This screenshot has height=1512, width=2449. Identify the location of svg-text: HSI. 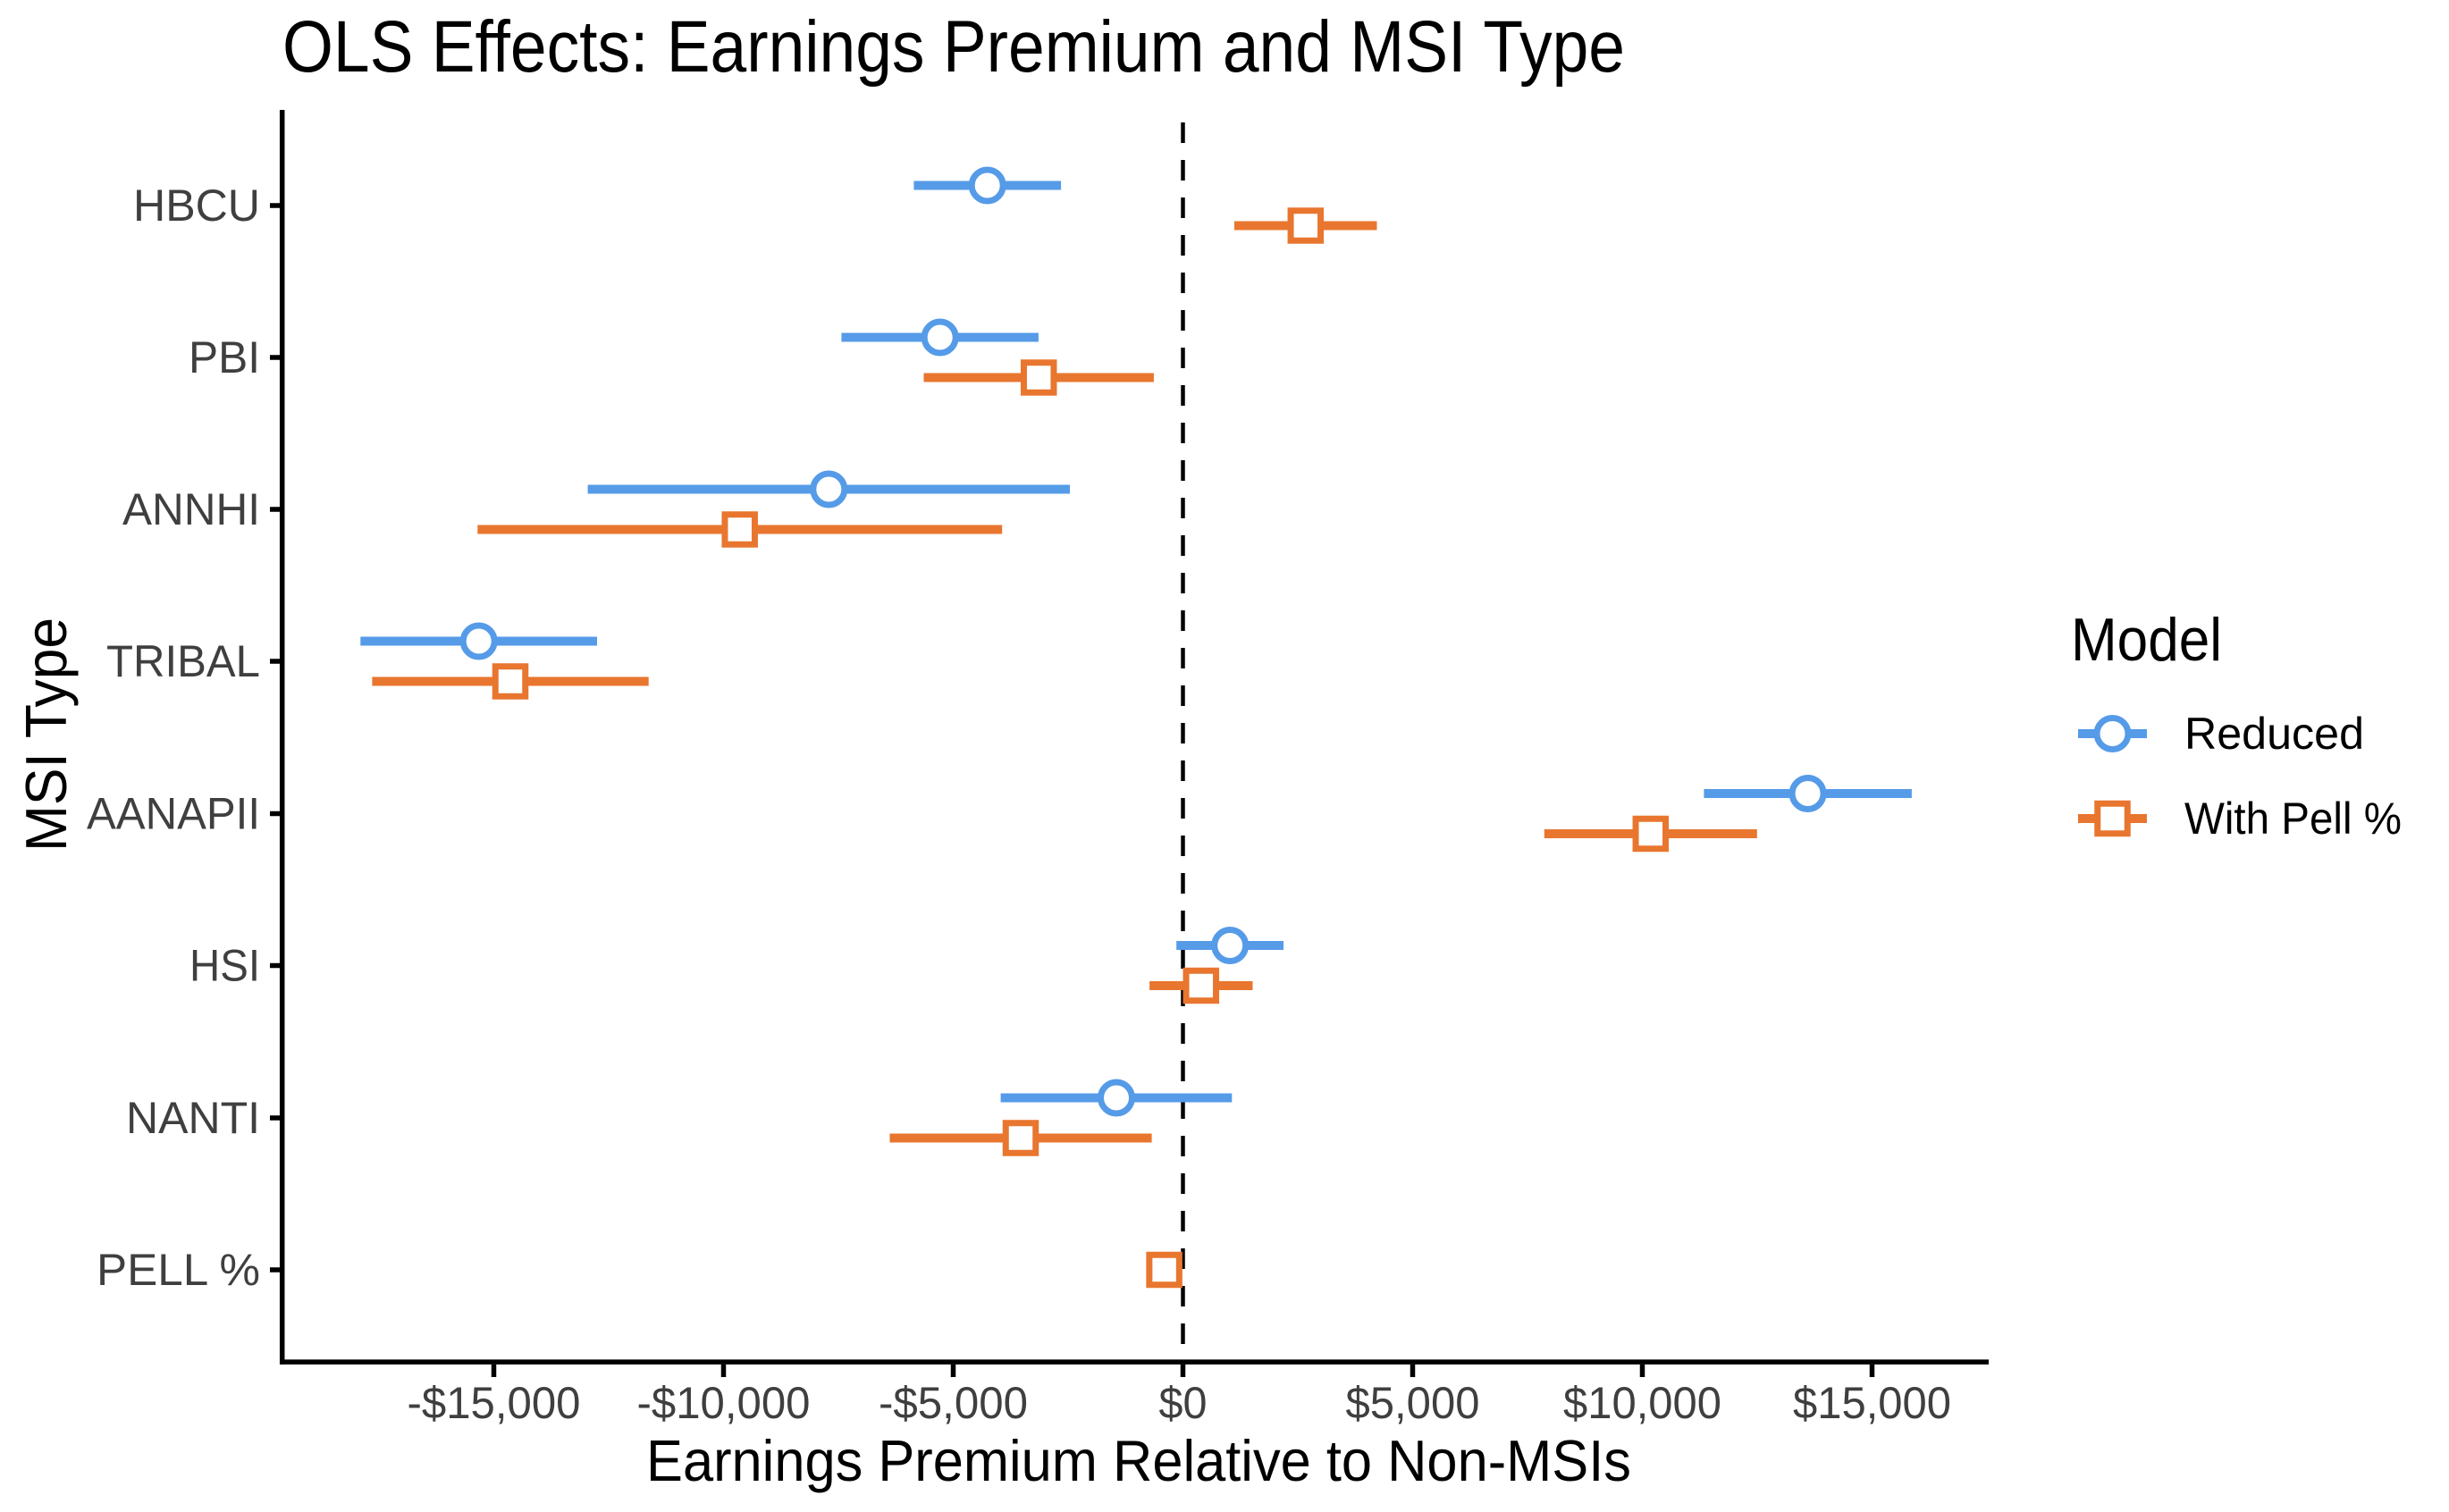
(224, 966).